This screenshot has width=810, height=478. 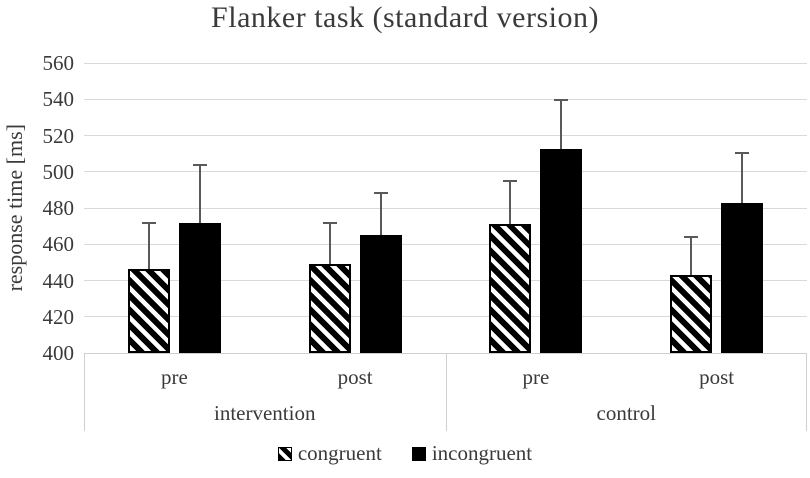 What do you see at coordinates (405, 17) in the screenshot?
I see `chart-title: Flanker task (standard version)` at bounding box center [405, 17].